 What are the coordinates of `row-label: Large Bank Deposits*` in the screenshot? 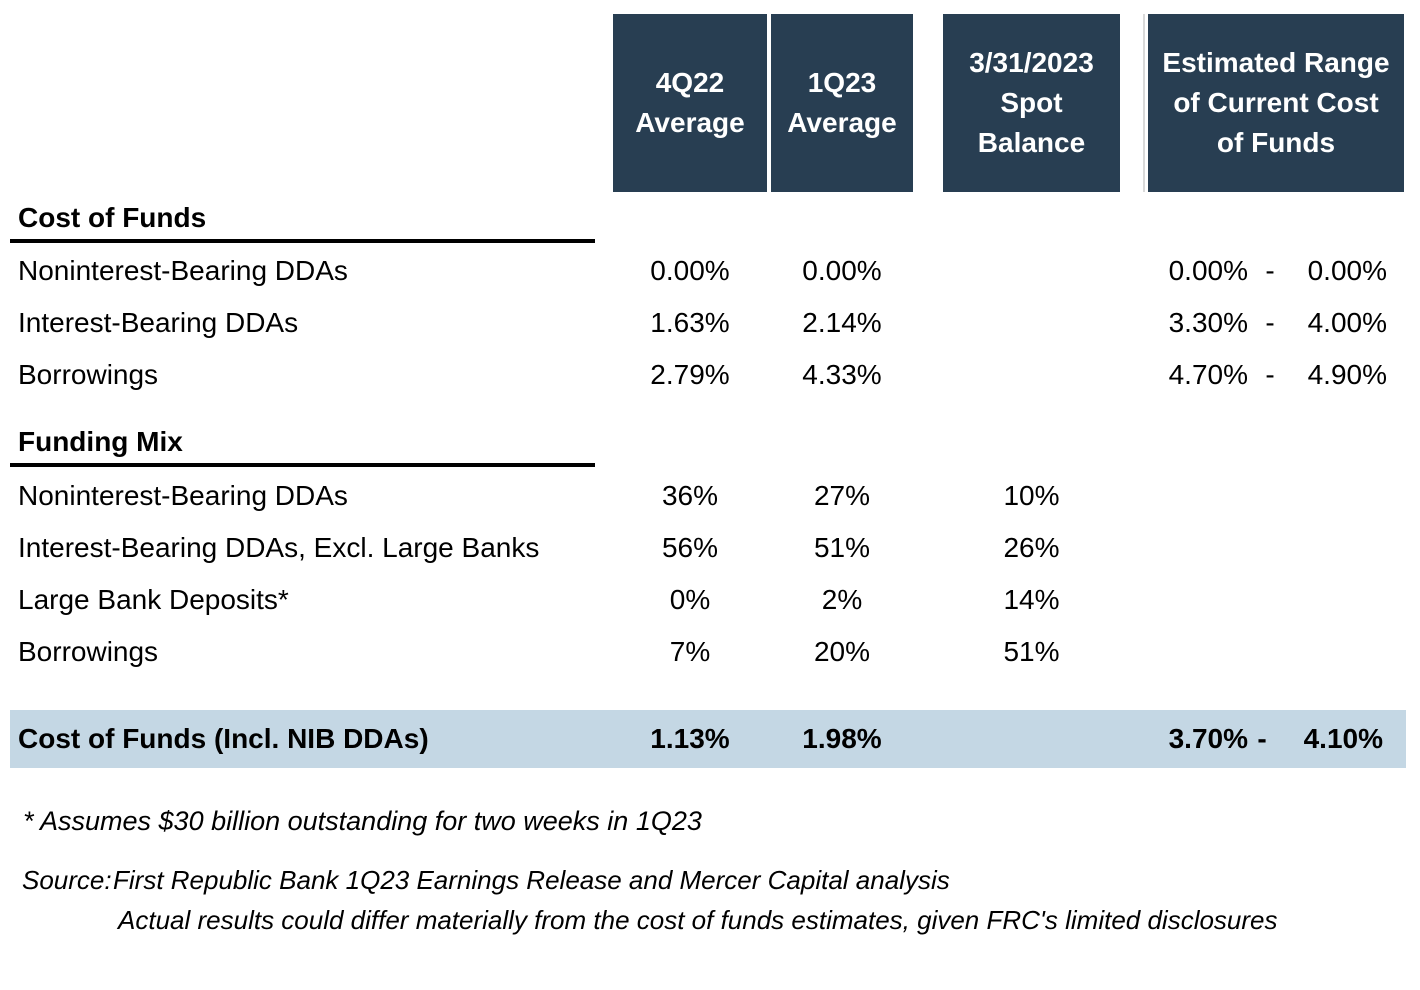 It's located at (153, 599).